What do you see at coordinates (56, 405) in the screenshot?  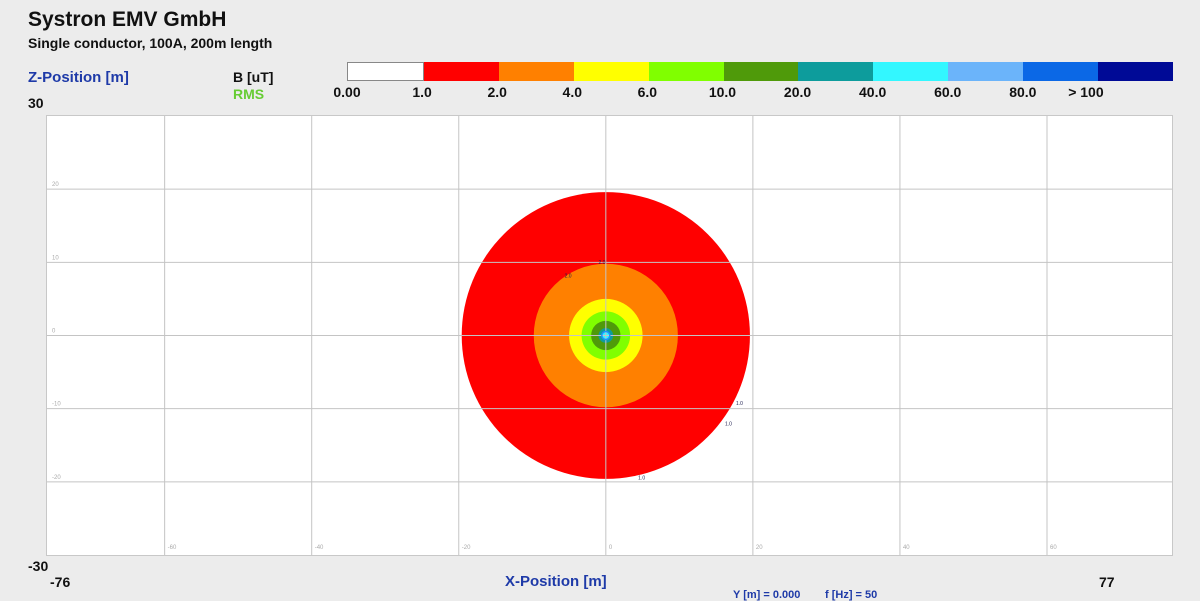 I see `z-tick-label: -10` at bounding box center [56, 405].